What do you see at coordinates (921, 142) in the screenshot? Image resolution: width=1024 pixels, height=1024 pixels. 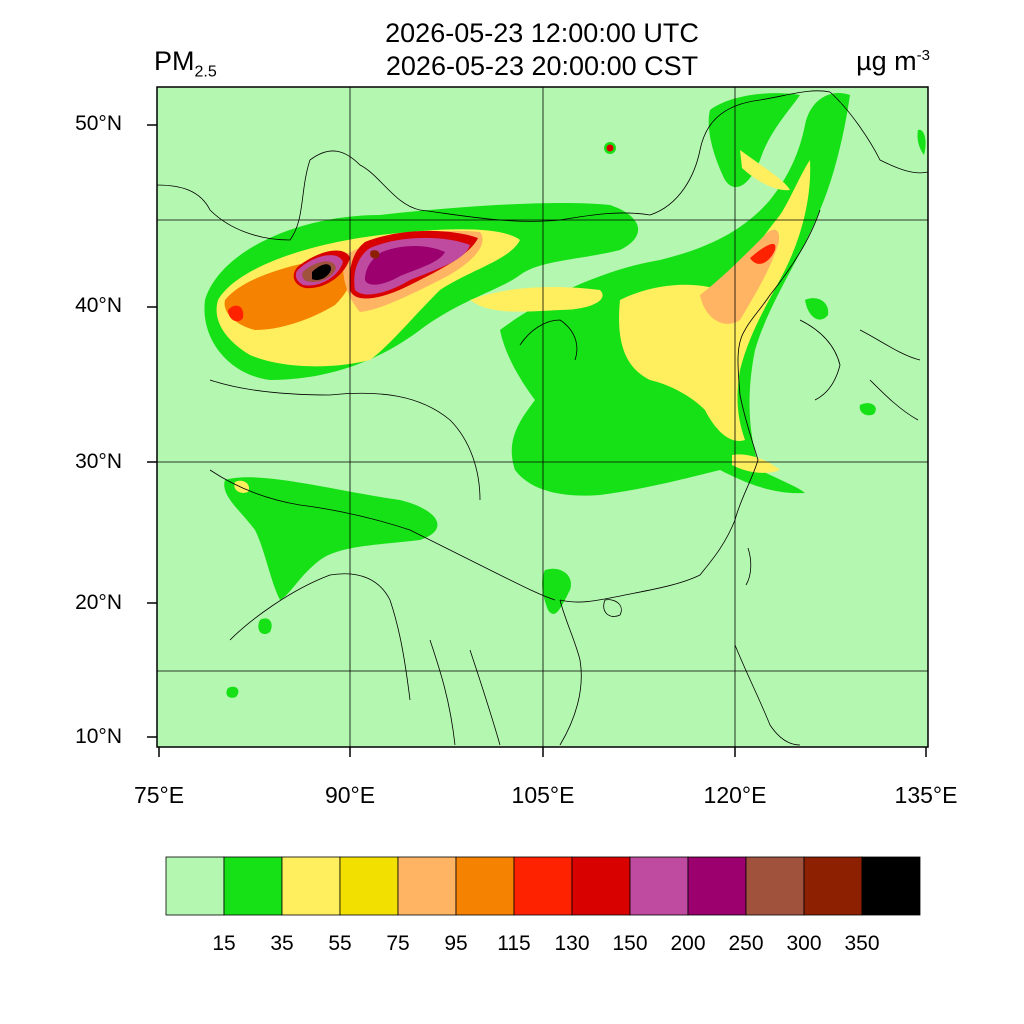 I see `plume-green-patch4` at bounding box center [921, 142].